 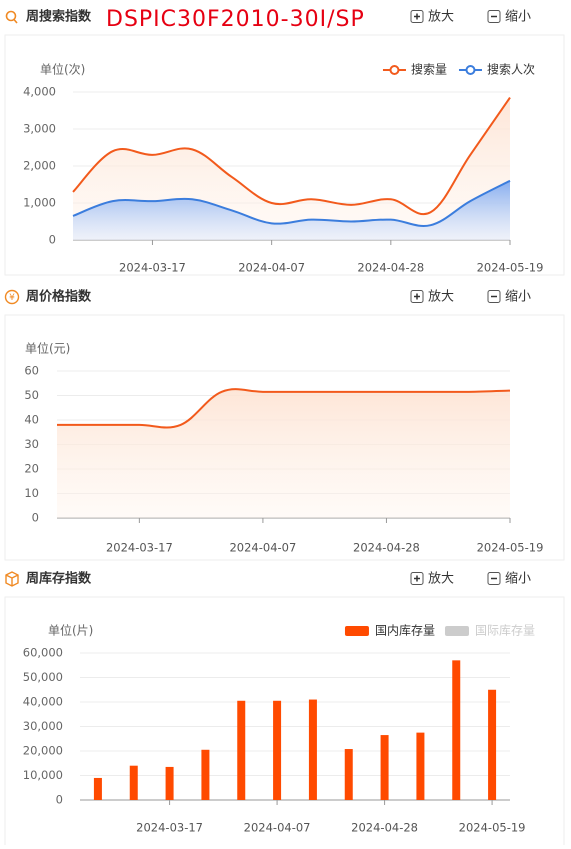 I want to click on search-icon, so click(x=11, y=17).